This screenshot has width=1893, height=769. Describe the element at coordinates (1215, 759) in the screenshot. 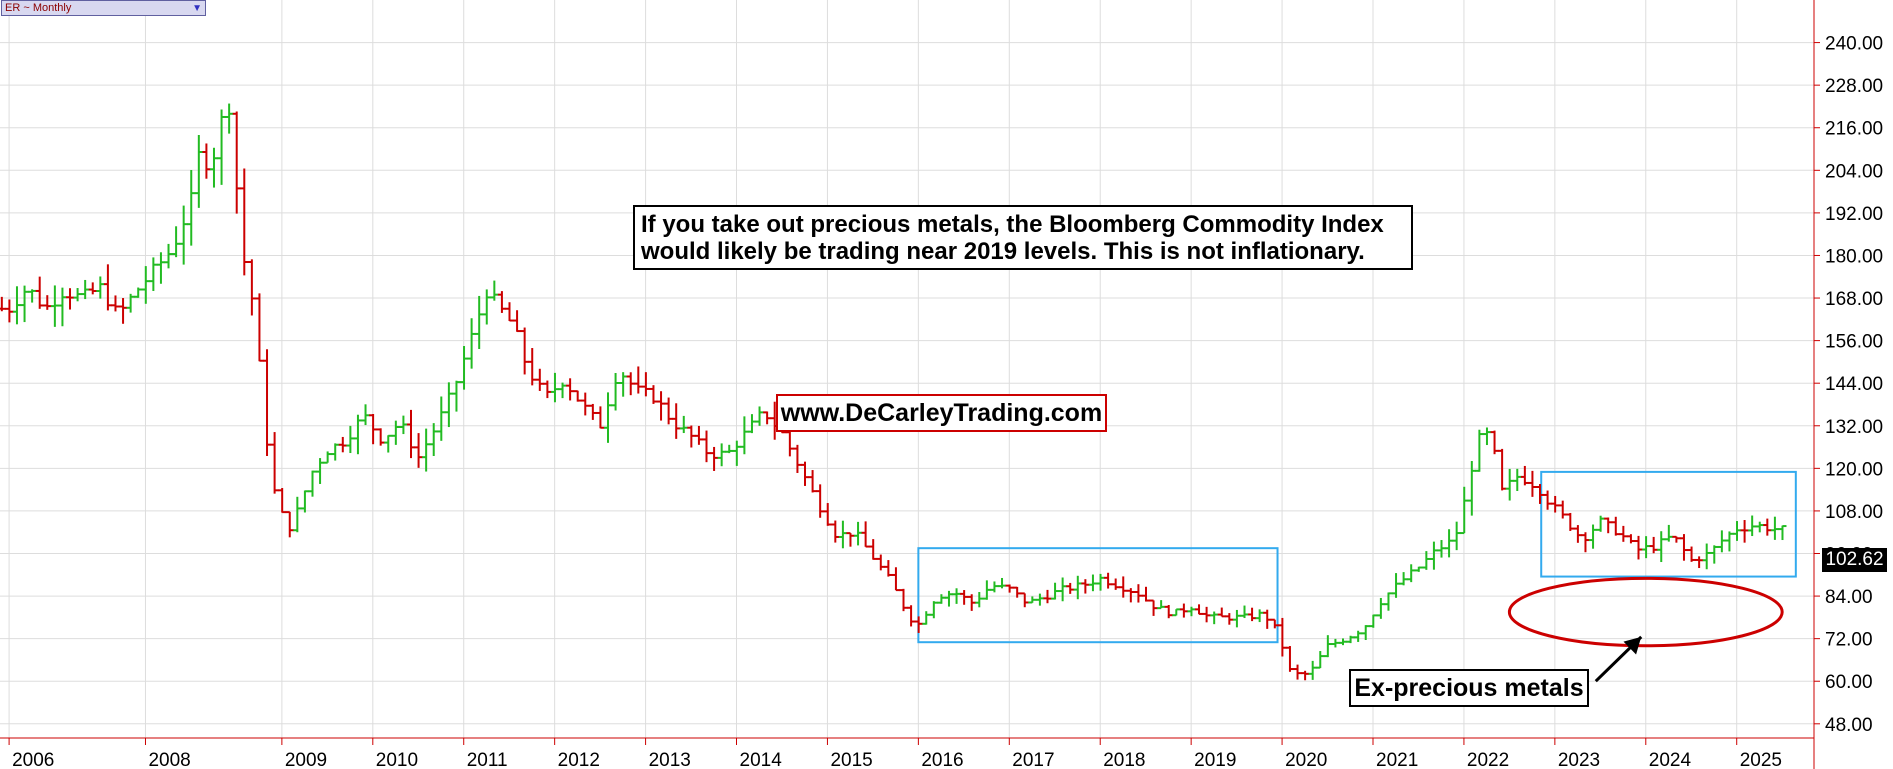

I see `x-tick-label: 2019` at that location.